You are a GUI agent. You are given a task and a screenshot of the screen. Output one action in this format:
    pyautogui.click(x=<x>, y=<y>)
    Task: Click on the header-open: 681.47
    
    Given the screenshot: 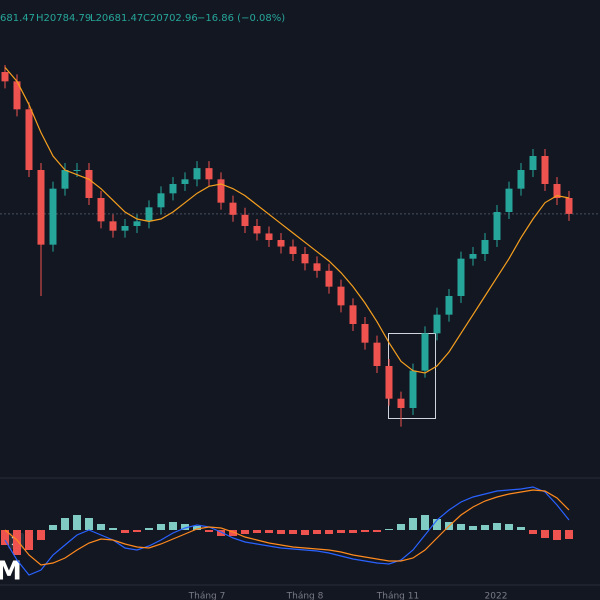 What is the action you would take?
    pyautogui.click(x=17, y=18)
    